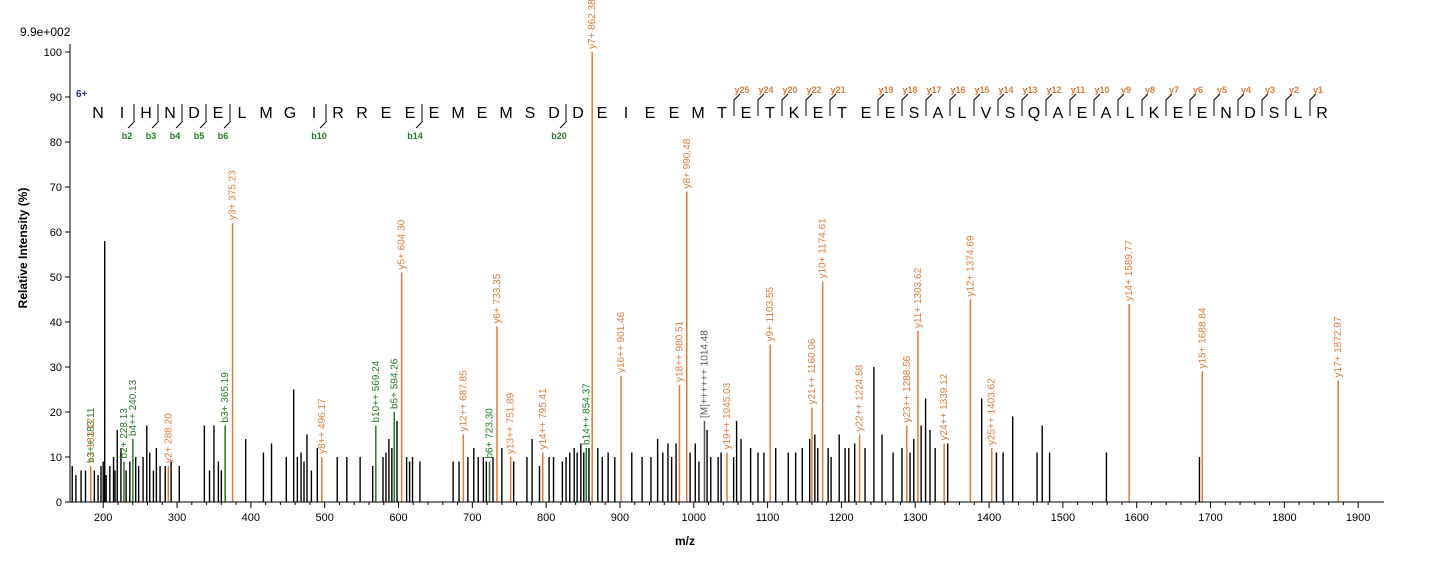  Describe the element at coordinates (233, 195) in the screenshot. I see `peak-label: y3+ 375.23` at that location.